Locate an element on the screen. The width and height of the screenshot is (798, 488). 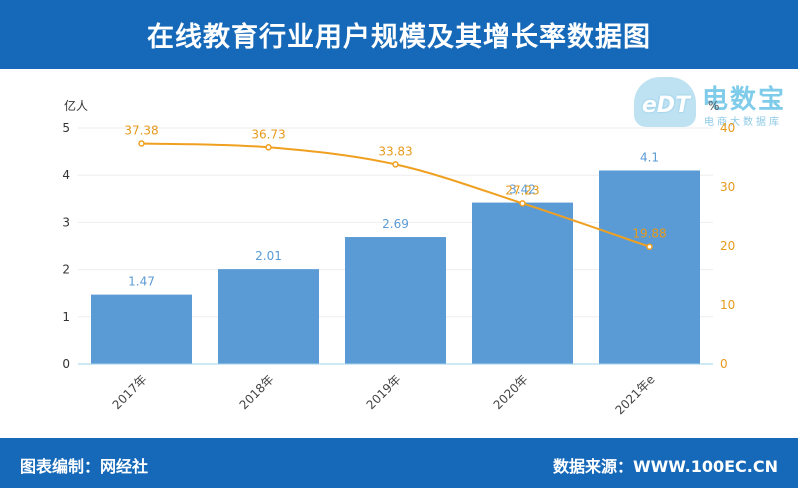
y2-tick-label: 40 is located at coordinates (727, 128).